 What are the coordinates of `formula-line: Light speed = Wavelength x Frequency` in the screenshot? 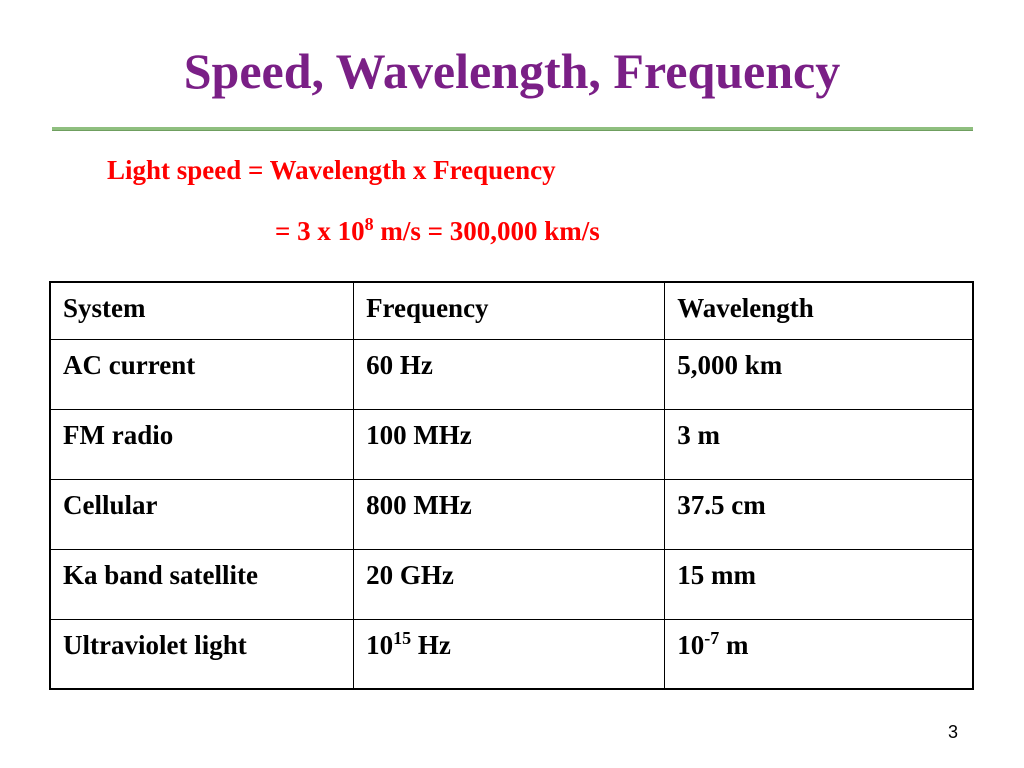 It's located at (331, 170).